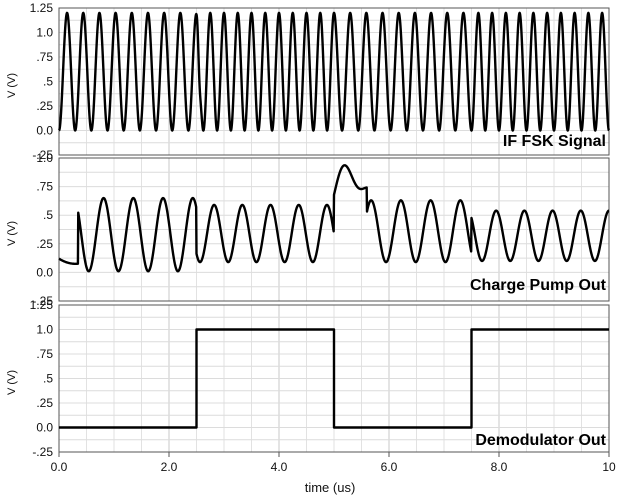 This screenshot has height=498, width=619. Describe the element at coordinates (538, 285) in the screenshot. I see `panel-title: Charge Pump Out` at that location.